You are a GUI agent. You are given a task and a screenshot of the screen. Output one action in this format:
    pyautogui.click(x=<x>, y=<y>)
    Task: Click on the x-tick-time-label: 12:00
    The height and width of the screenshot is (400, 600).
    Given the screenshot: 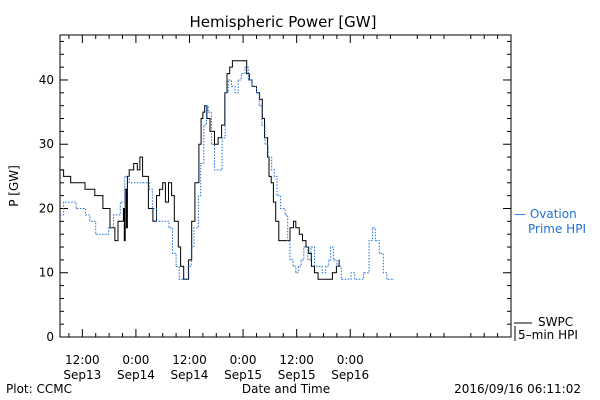 What is the action you would take?
    pyautogui.click(x=189, y=360)
    